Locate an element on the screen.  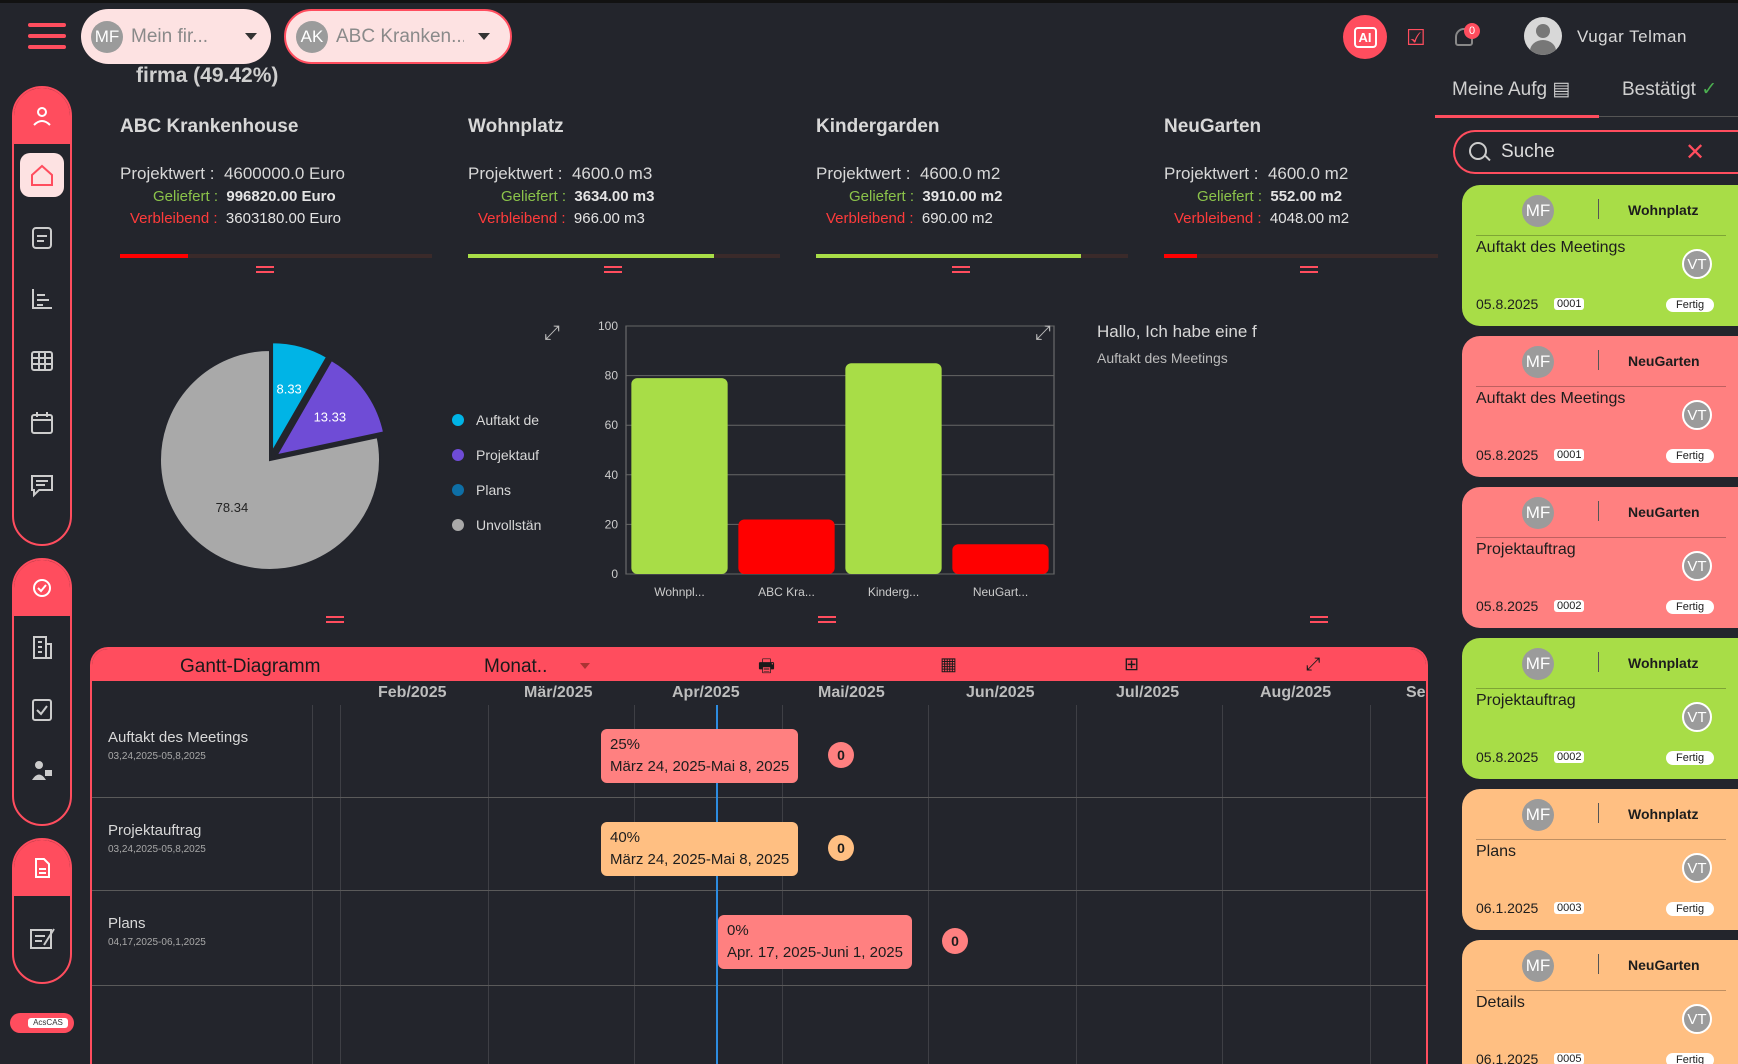
month-label: Jun/2025 is located at coordinates (1000, 692).